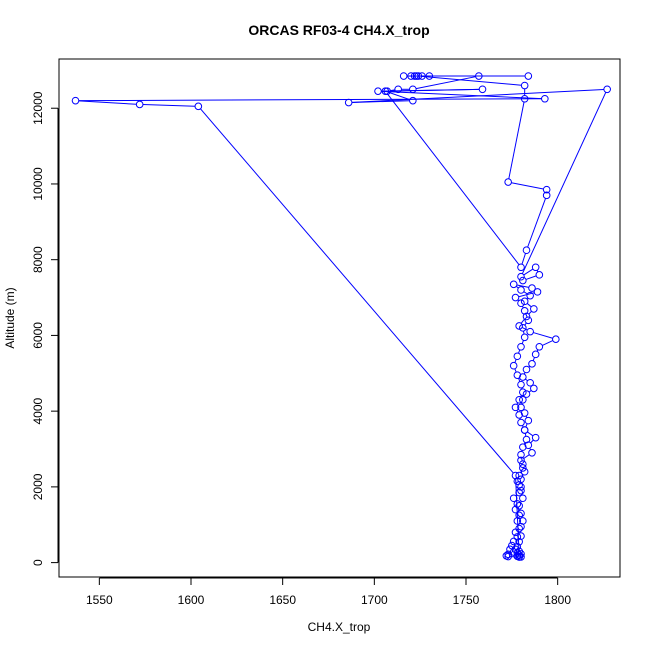 The height and width of the screenshot is (655, 650). I want to click on y-tick-label: 8000, so click(38, 259).